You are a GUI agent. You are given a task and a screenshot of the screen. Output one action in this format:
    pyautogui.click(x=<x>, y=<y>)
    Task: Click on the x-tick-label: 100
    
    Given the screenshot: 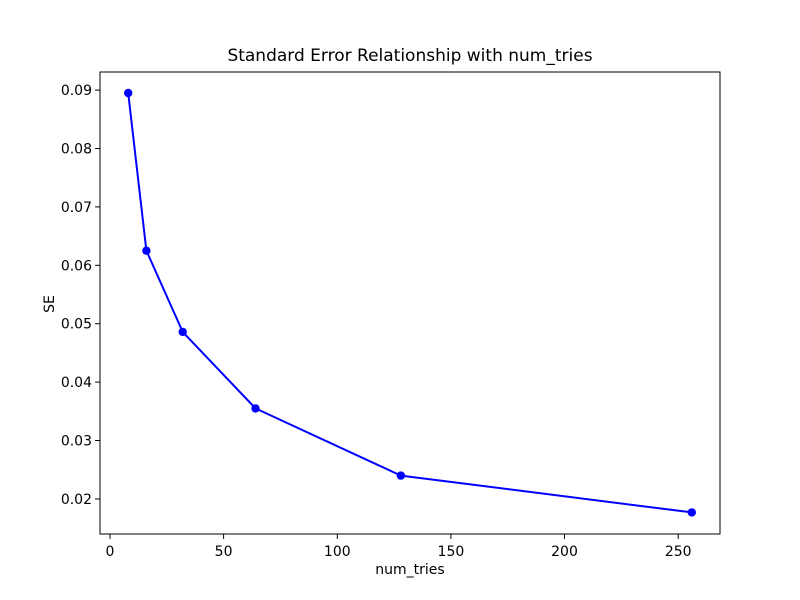 What is the action you would take?
    pyautogui.click(x=337, y=552)
    